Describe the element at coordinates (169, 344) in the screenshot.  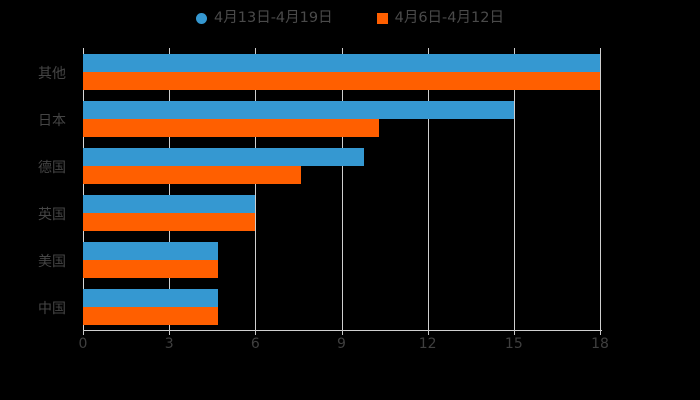
I see `x-tick-label-3: 3` at that location.